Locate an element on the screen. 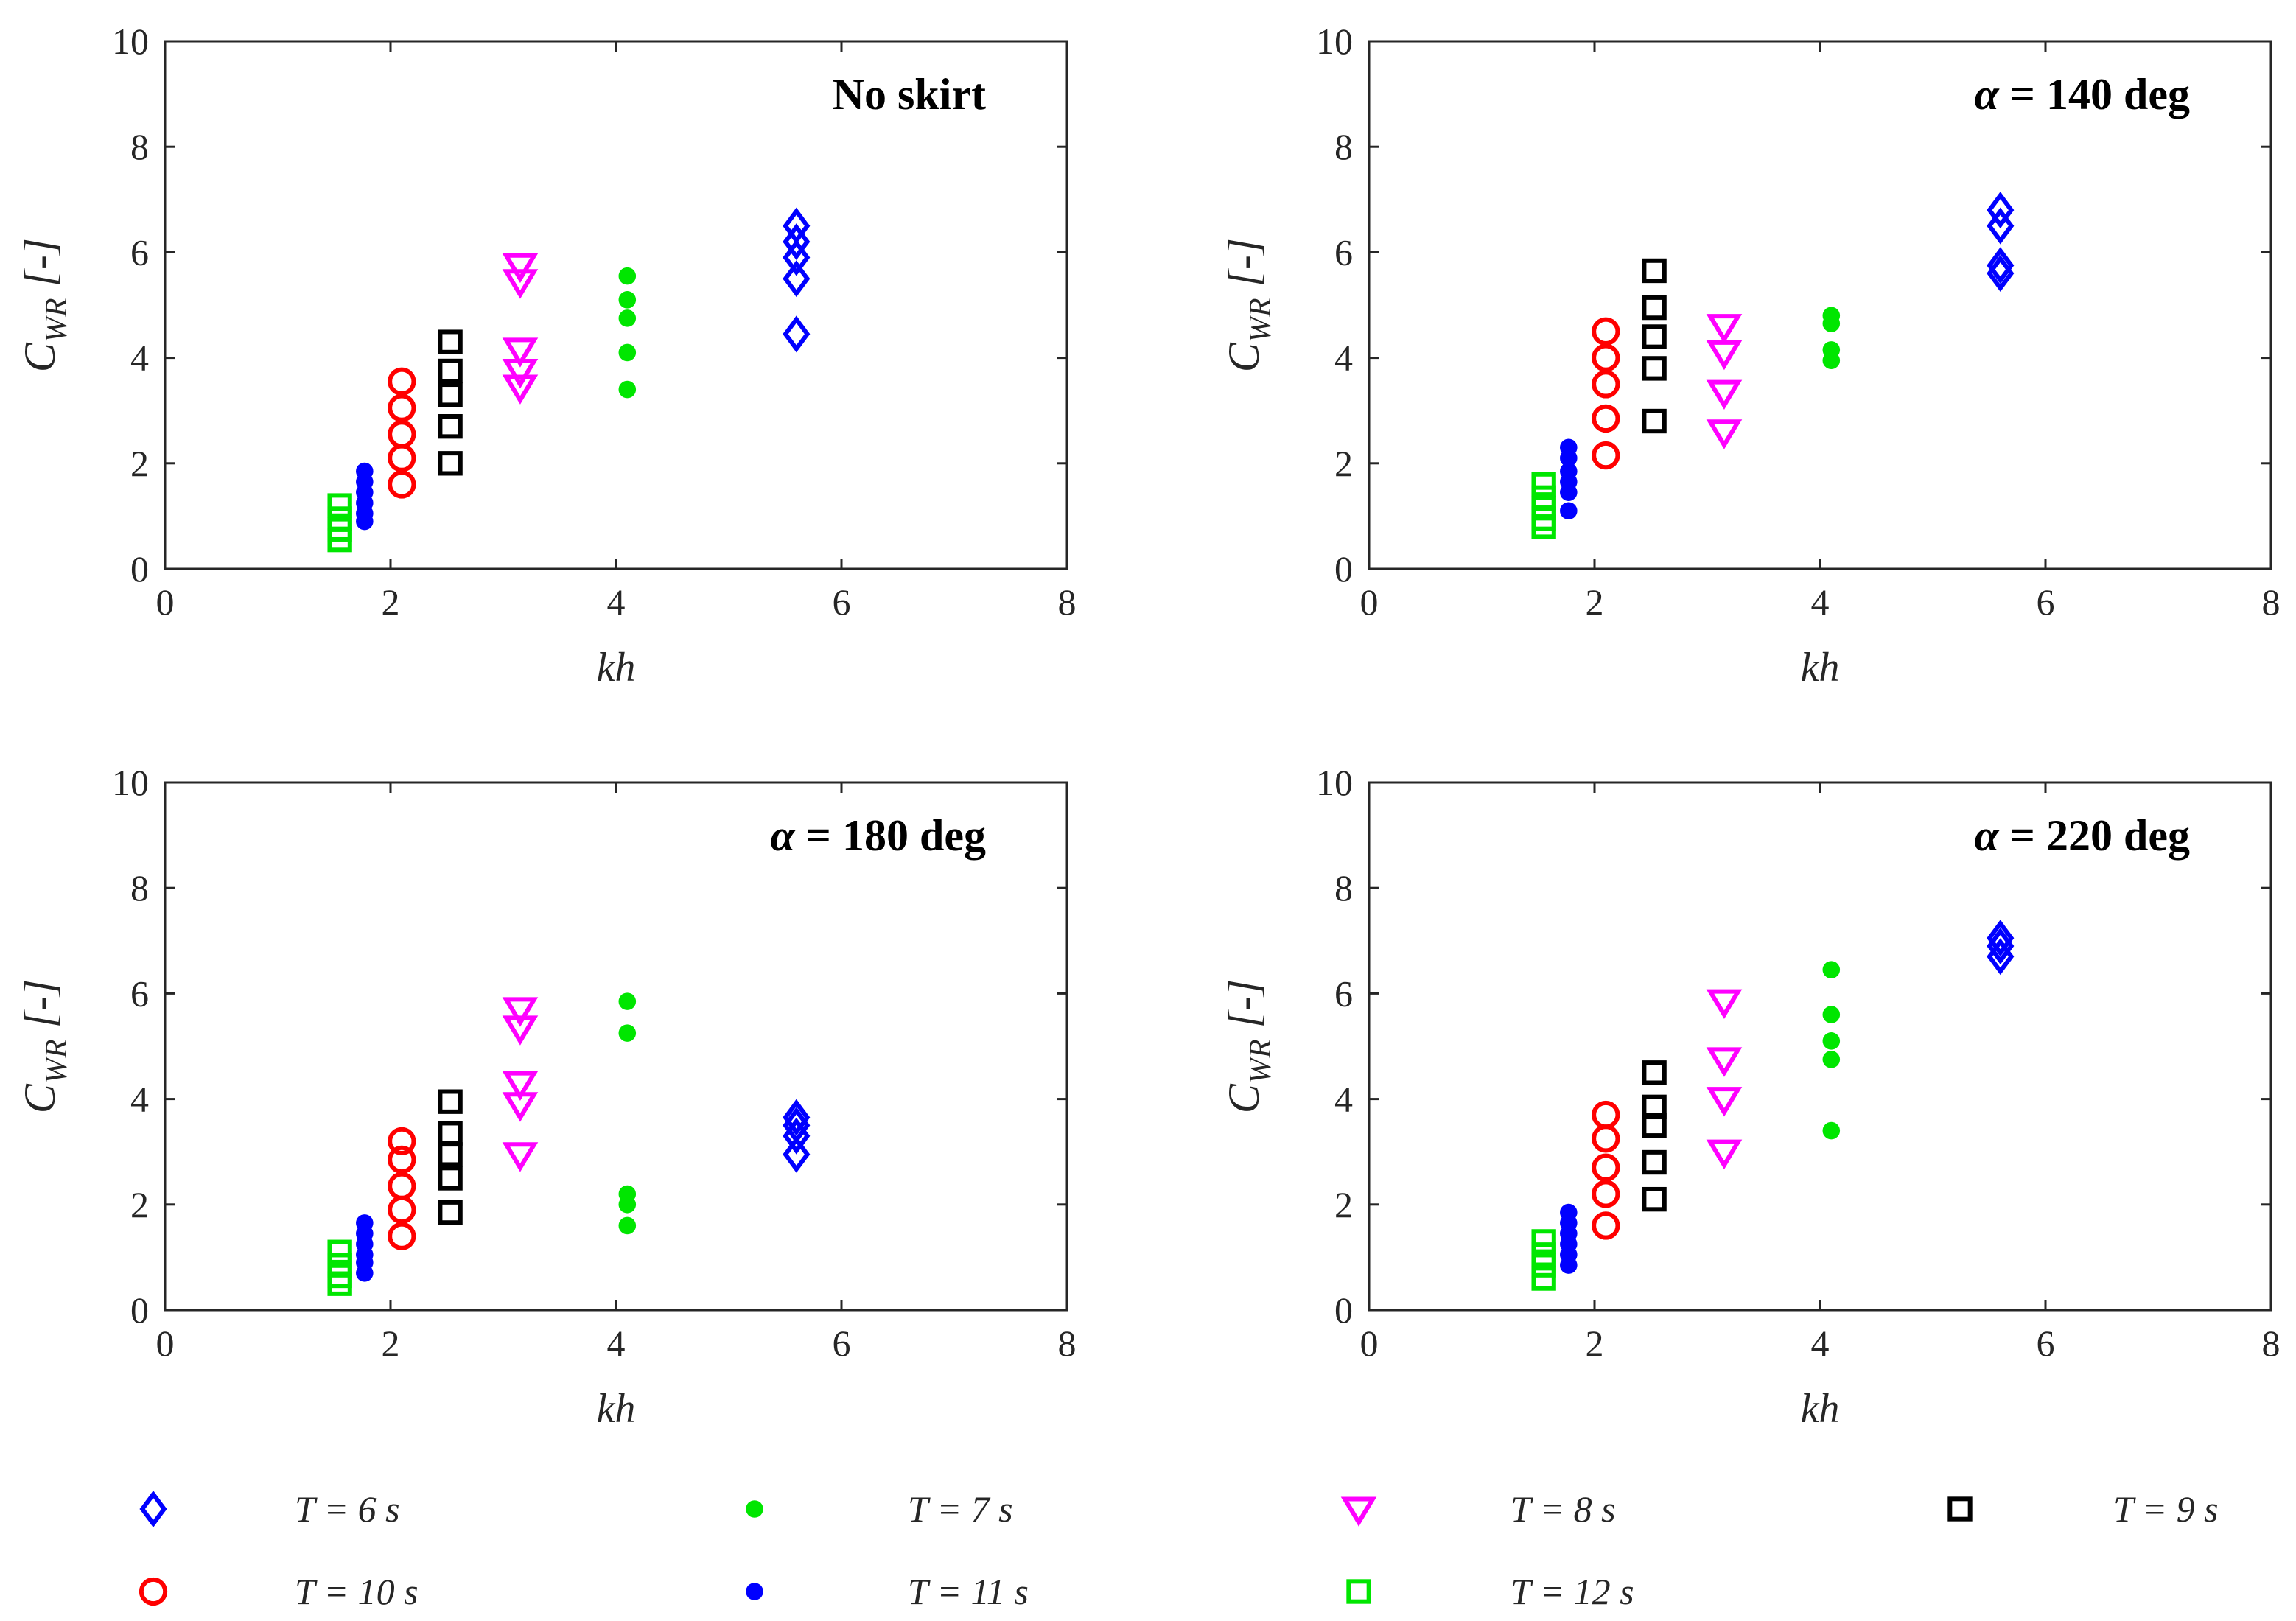  panel-title: No skirt is located at coordinates (909, 94).